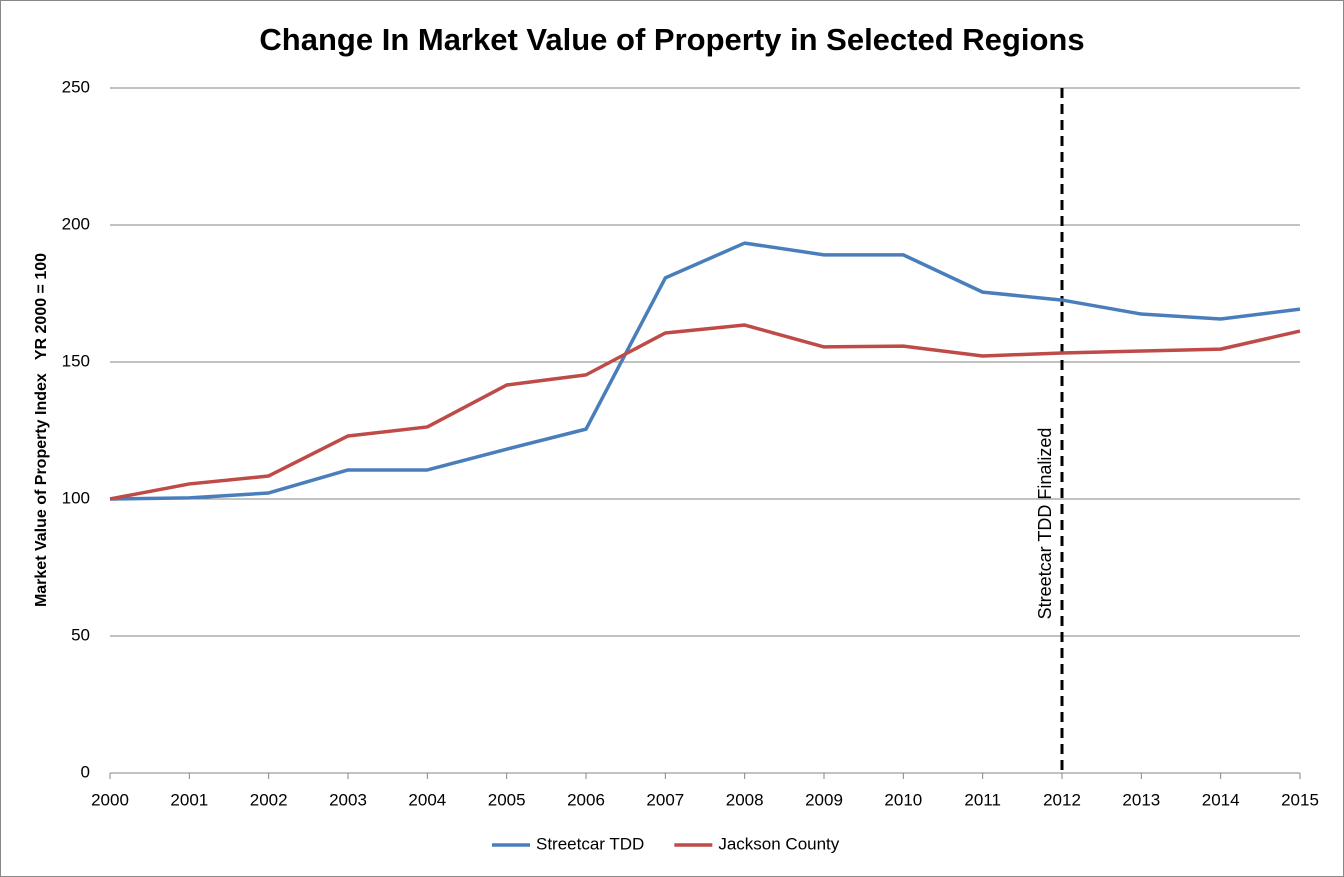 This screenshot has width=1344, height=877. I want to click on x-tick-label: 2007, so click(665, 799).